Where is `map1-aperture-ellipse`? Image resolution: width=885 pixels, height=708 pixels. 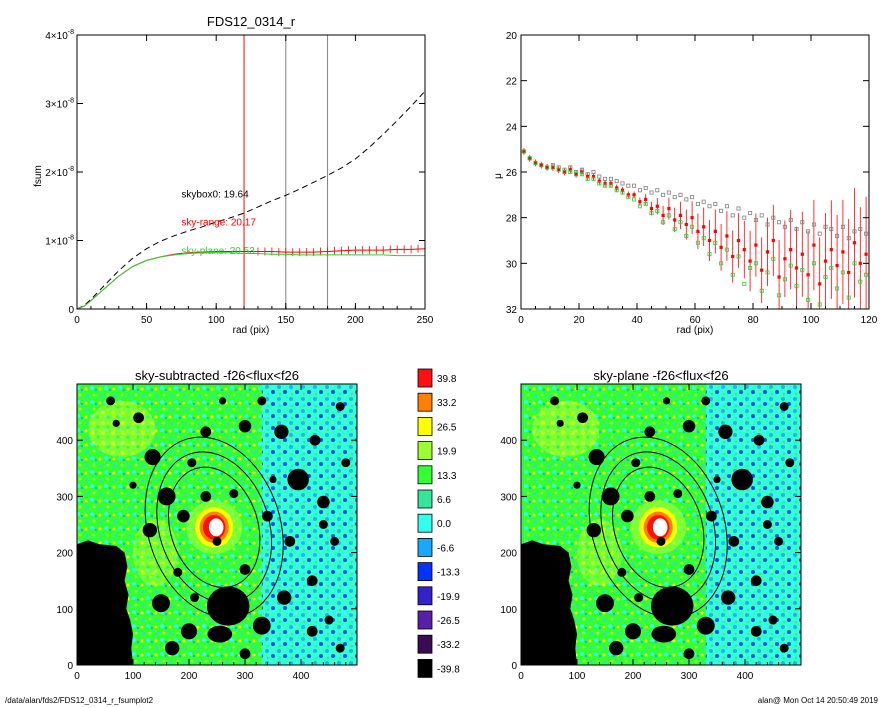
map1-aperture-ellipse is located at coordinates (214, 527).